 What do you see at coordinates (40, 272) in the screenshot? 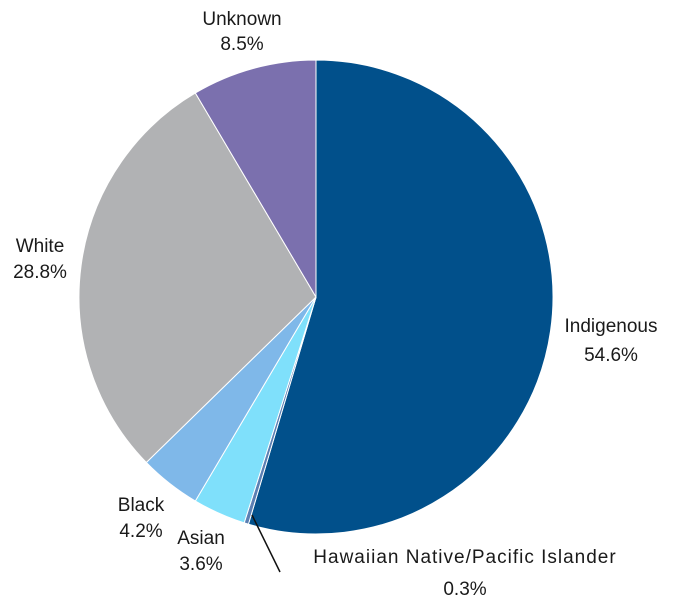
I see `label-white-value: 28.8%` at bounding box center [40, 272].